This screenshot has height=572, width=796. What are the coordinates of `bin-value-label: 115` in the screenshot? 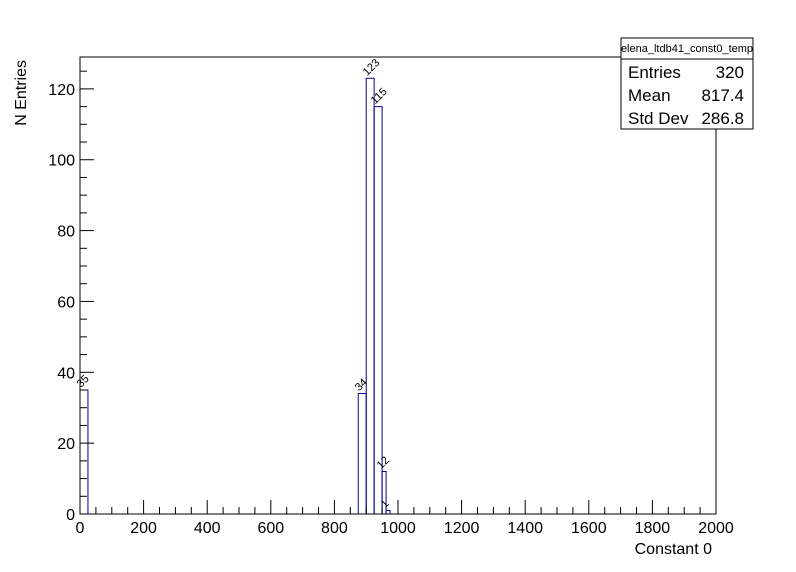 It's located at (379, 96).